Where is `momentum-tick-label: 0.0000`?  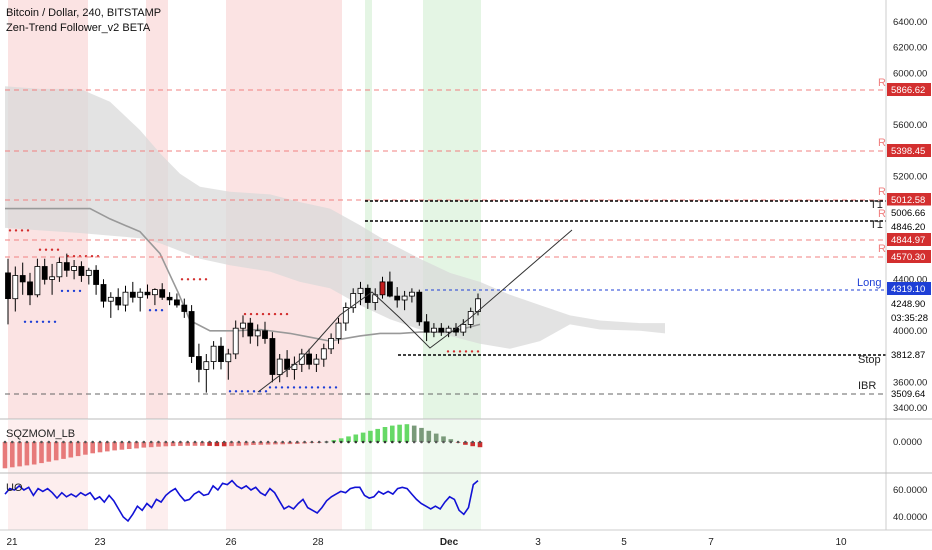
momentum-tick-label: 0.0000 is located at coordinates (907, 442).